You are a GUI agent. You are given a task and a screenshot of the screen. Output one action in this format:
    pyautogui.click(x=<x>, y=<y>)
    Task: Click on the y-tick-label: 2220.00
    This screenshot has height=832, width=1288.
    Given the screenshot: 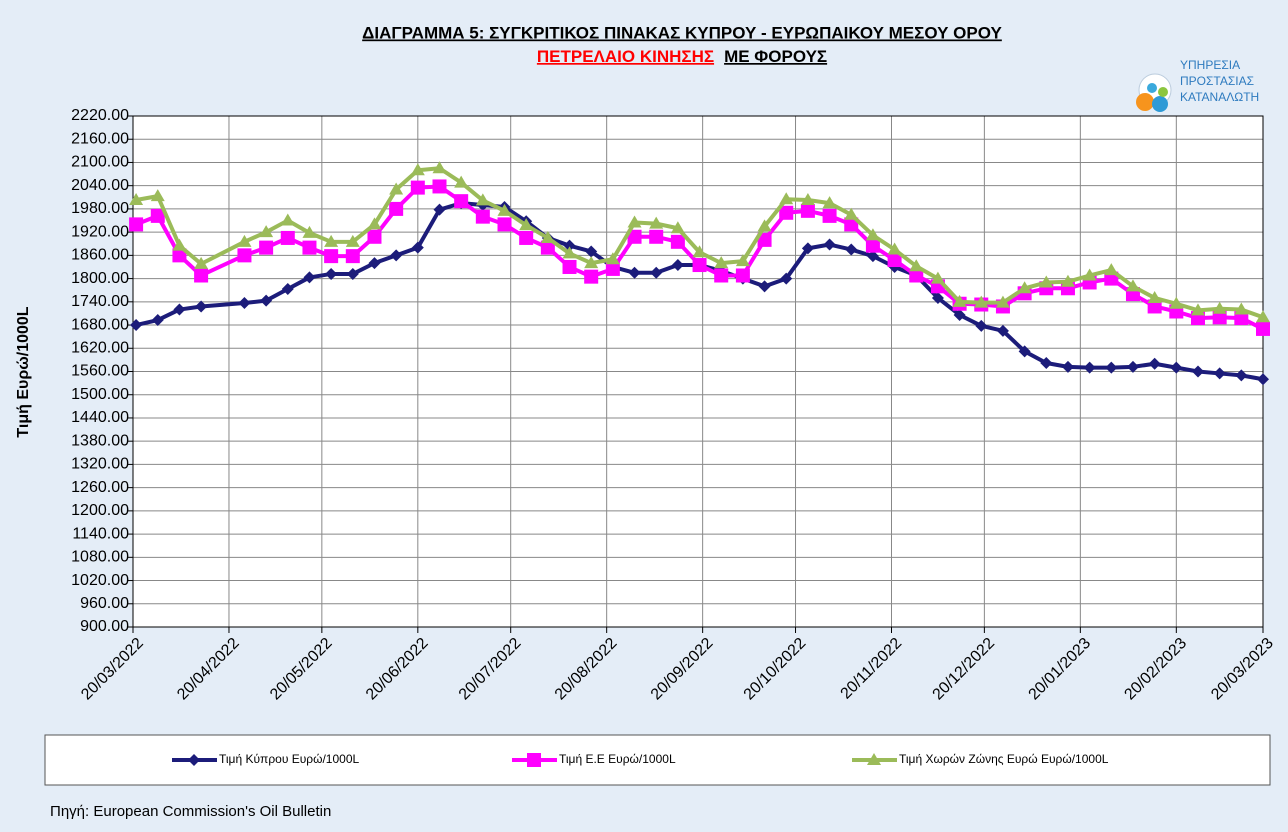 What is the action you would take?
    pyautogui.click(x=100, y=115)
    